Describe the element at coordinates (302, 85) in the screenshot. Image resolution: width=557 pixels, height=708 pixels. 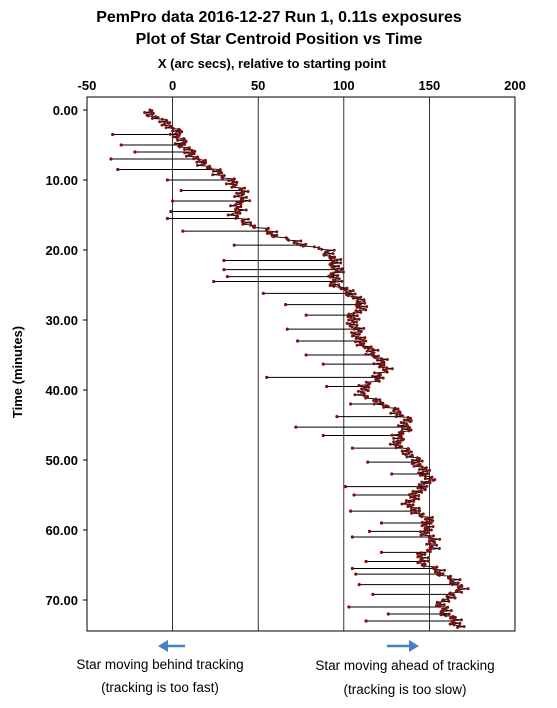
I see `x-tick-labels: -50 0 50 100 150 200` at that location.